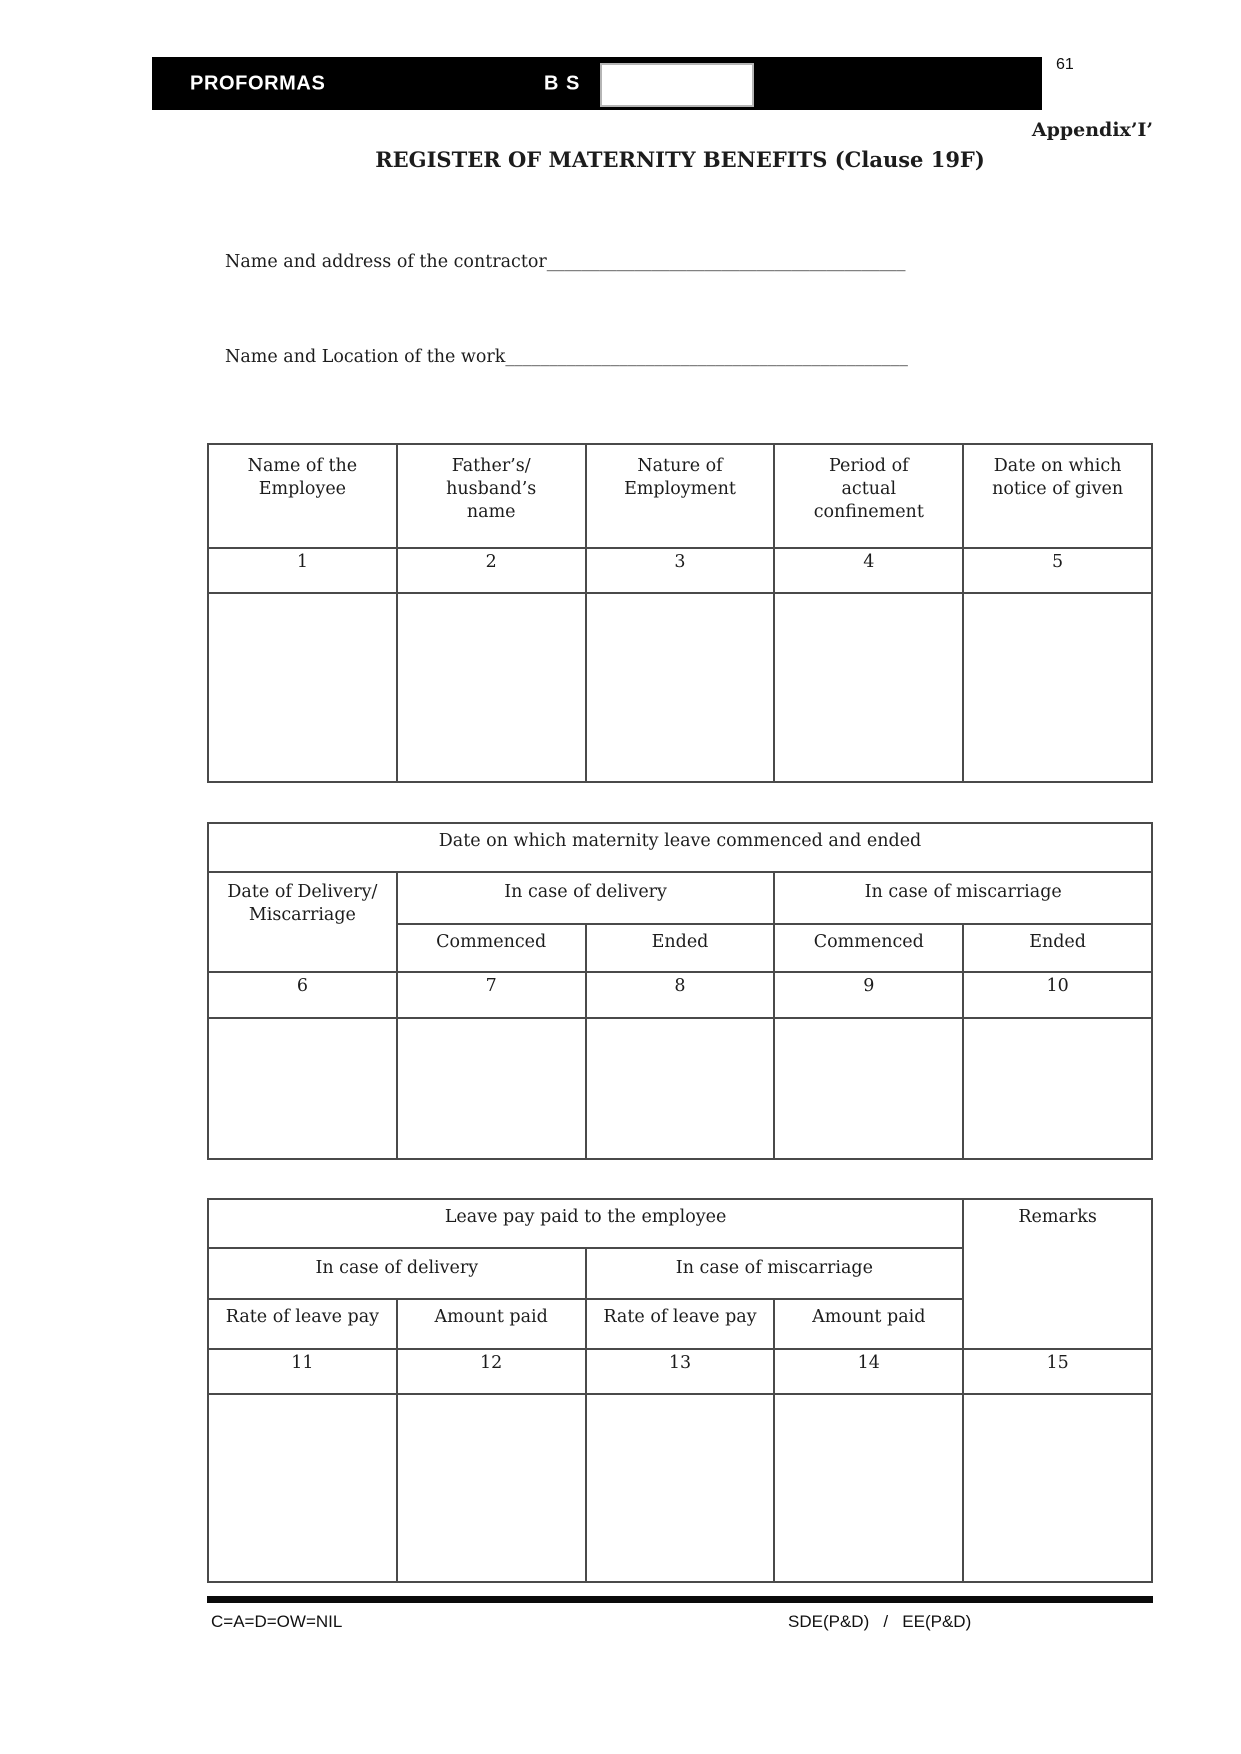 This screenshot has height=1754, width=1241. I want to click on table-row: 1 2 3 4 5, so click(680, 570).